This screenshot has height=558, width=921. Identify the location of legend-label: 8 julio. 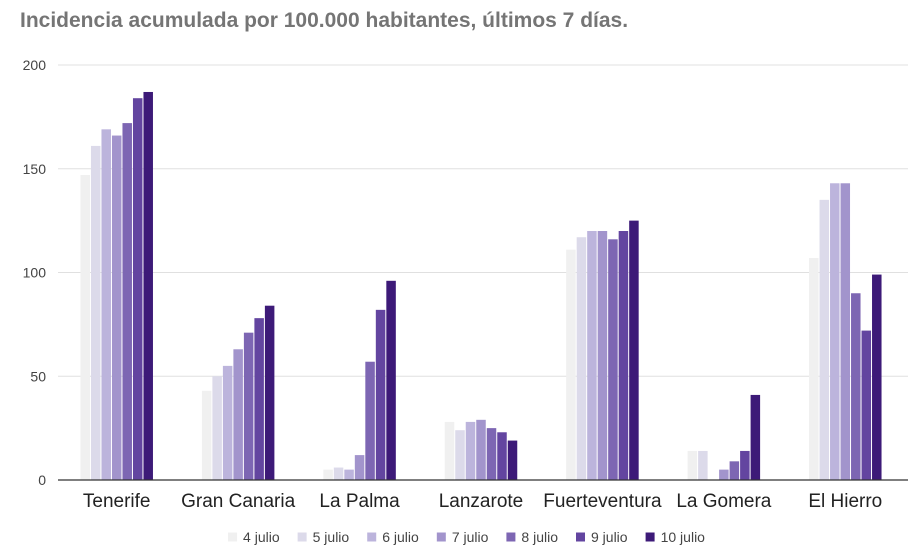
(539, 537).